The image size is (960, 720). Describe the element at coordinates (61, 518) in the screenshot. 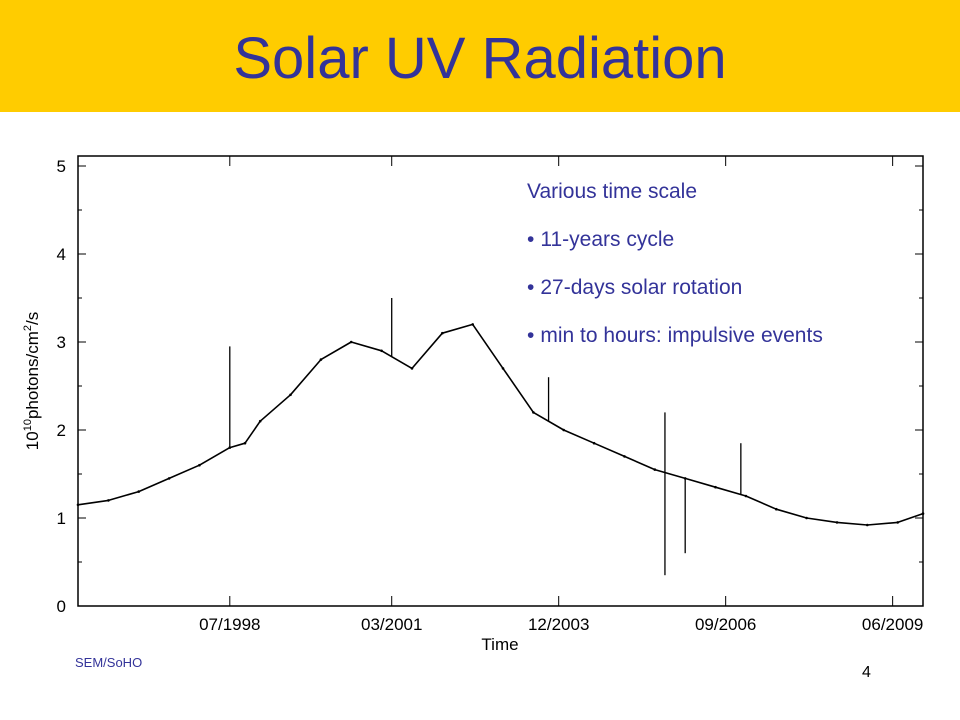

I see `y-tick-label: 1` at that location.